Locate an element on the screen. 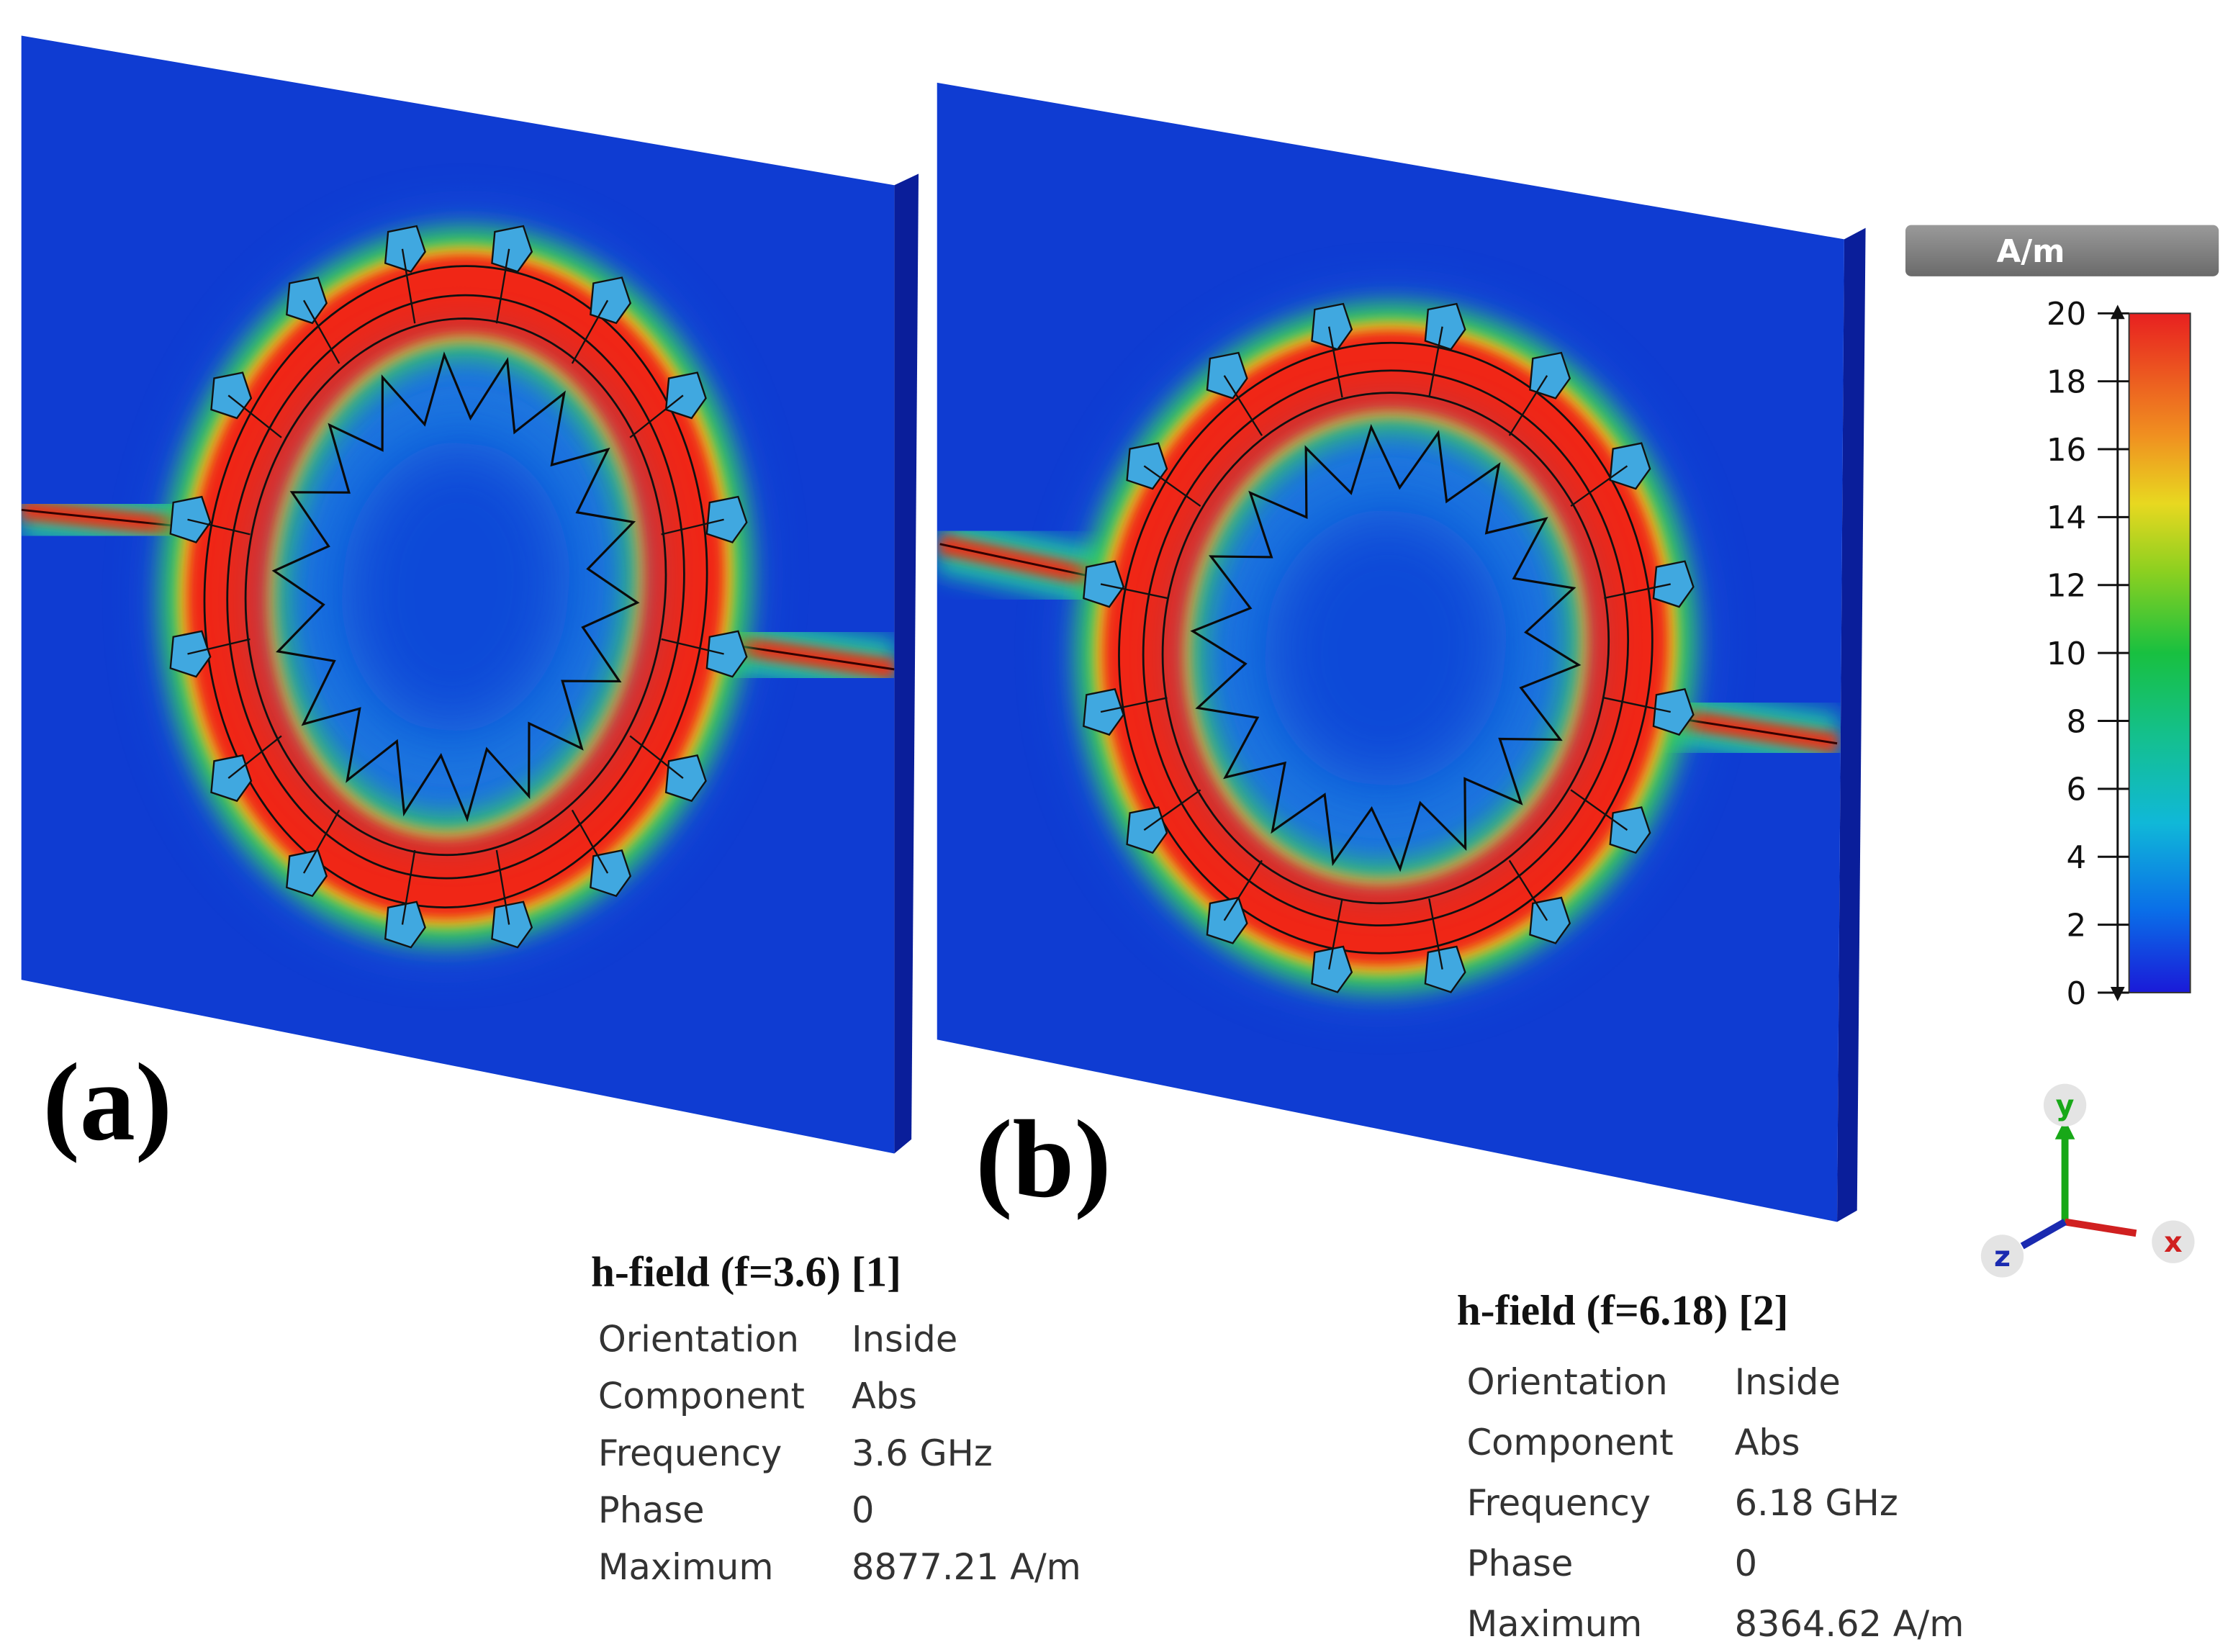 The width and height of the screenshot is (2233, 1652). colorbar-tick-label: 14 is located at coordinates (2066, 518).